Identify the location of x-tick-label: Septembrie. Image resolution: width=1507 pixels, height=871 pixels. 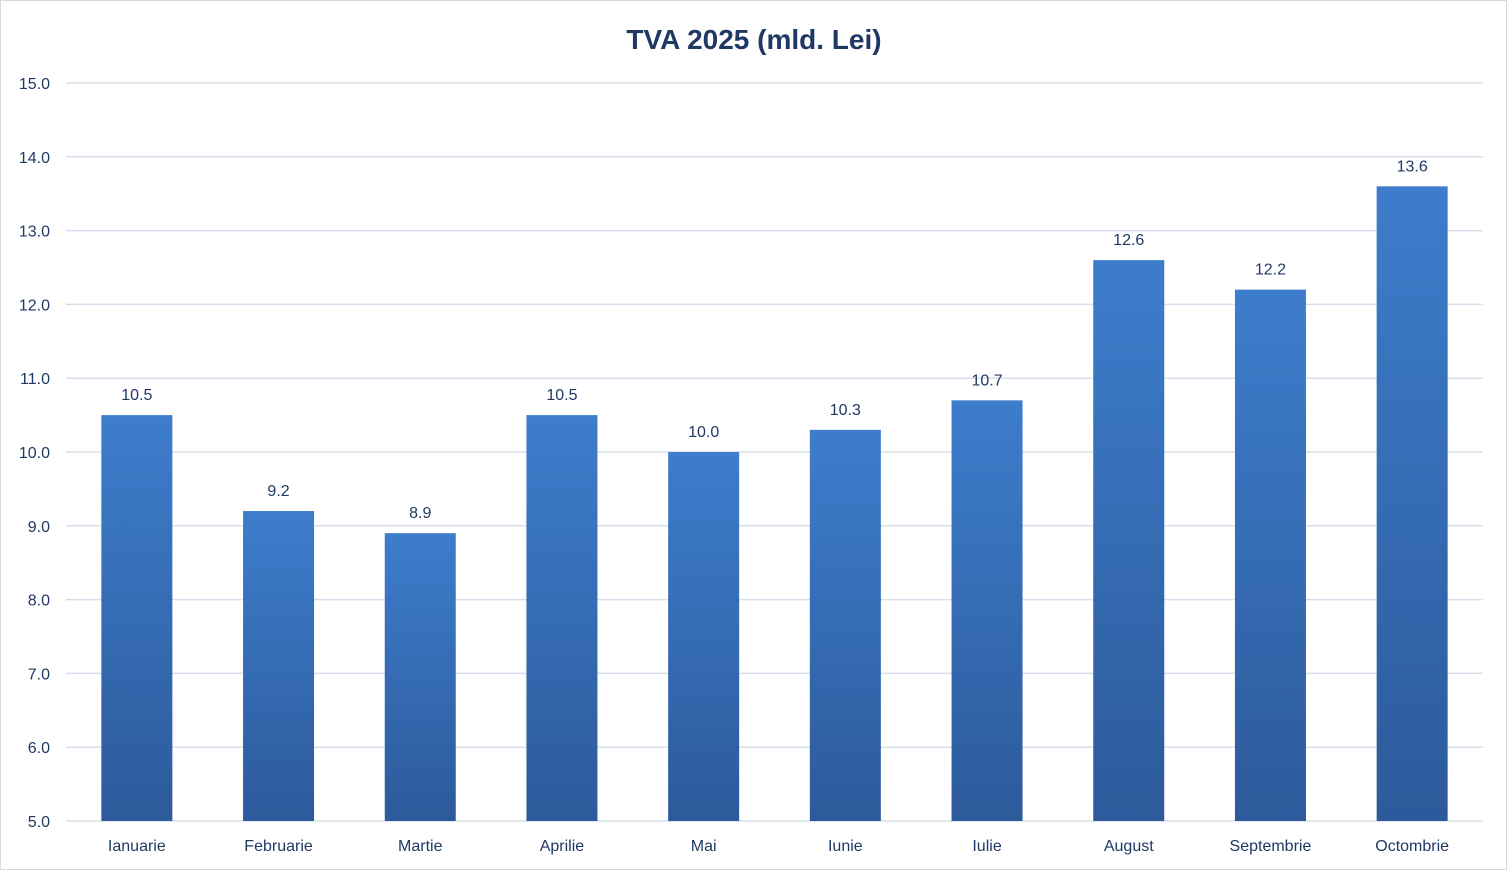
(1271, 846).